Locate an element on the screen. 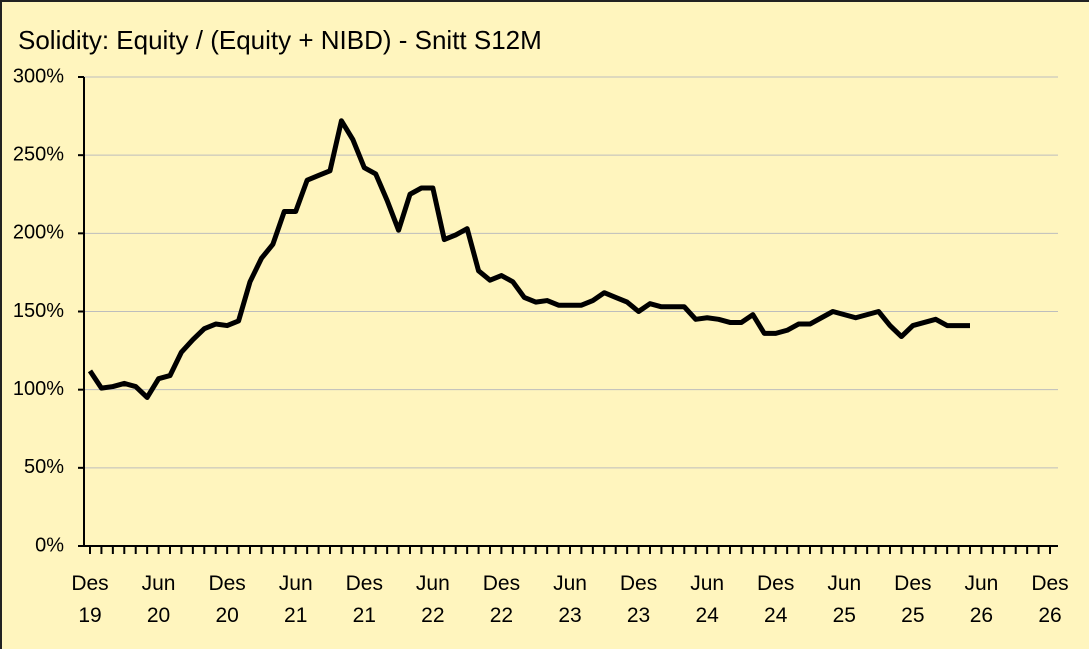 The width and height of the screenshot is (1089, 649). x-tick-label: Des 23 is located at coordinates (638, 599).